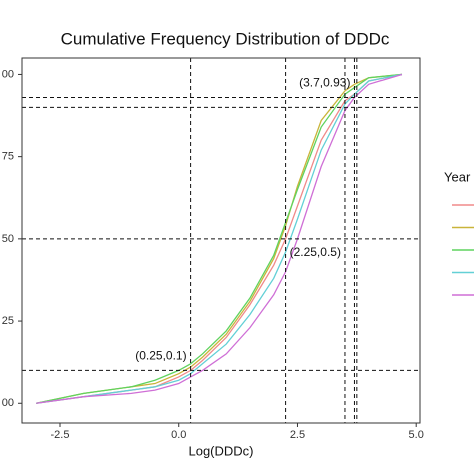 The height and width of the screenshot is (474, 474). Describe the element at coordinates (416, 435) in the screenshot. I see `x-tick-label: 5.0` at that location.